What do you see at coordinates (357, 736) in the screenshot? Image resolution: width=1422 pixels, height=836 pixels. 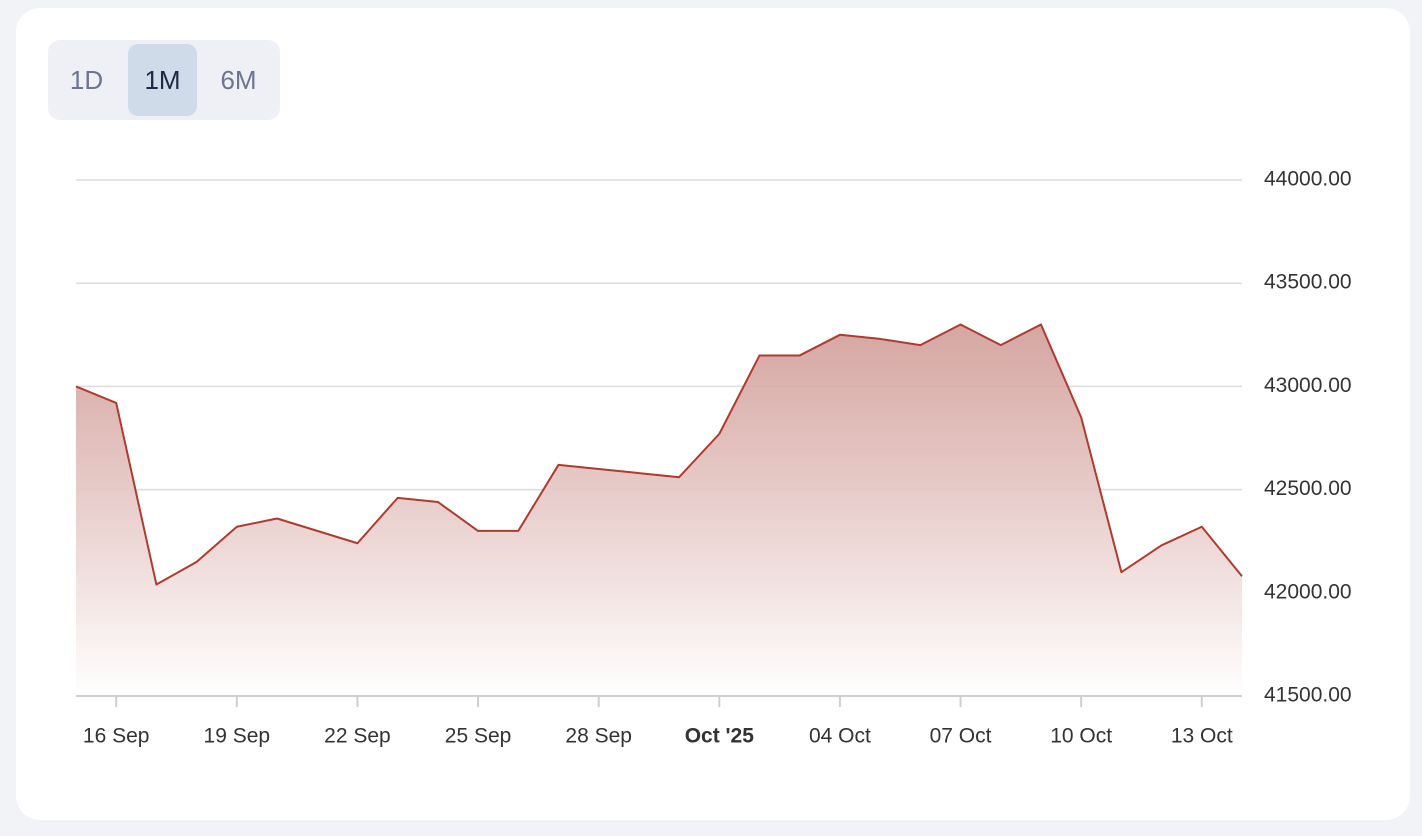 I see `x-tick-label: 22 Sep` at bounding box center [357, 736].